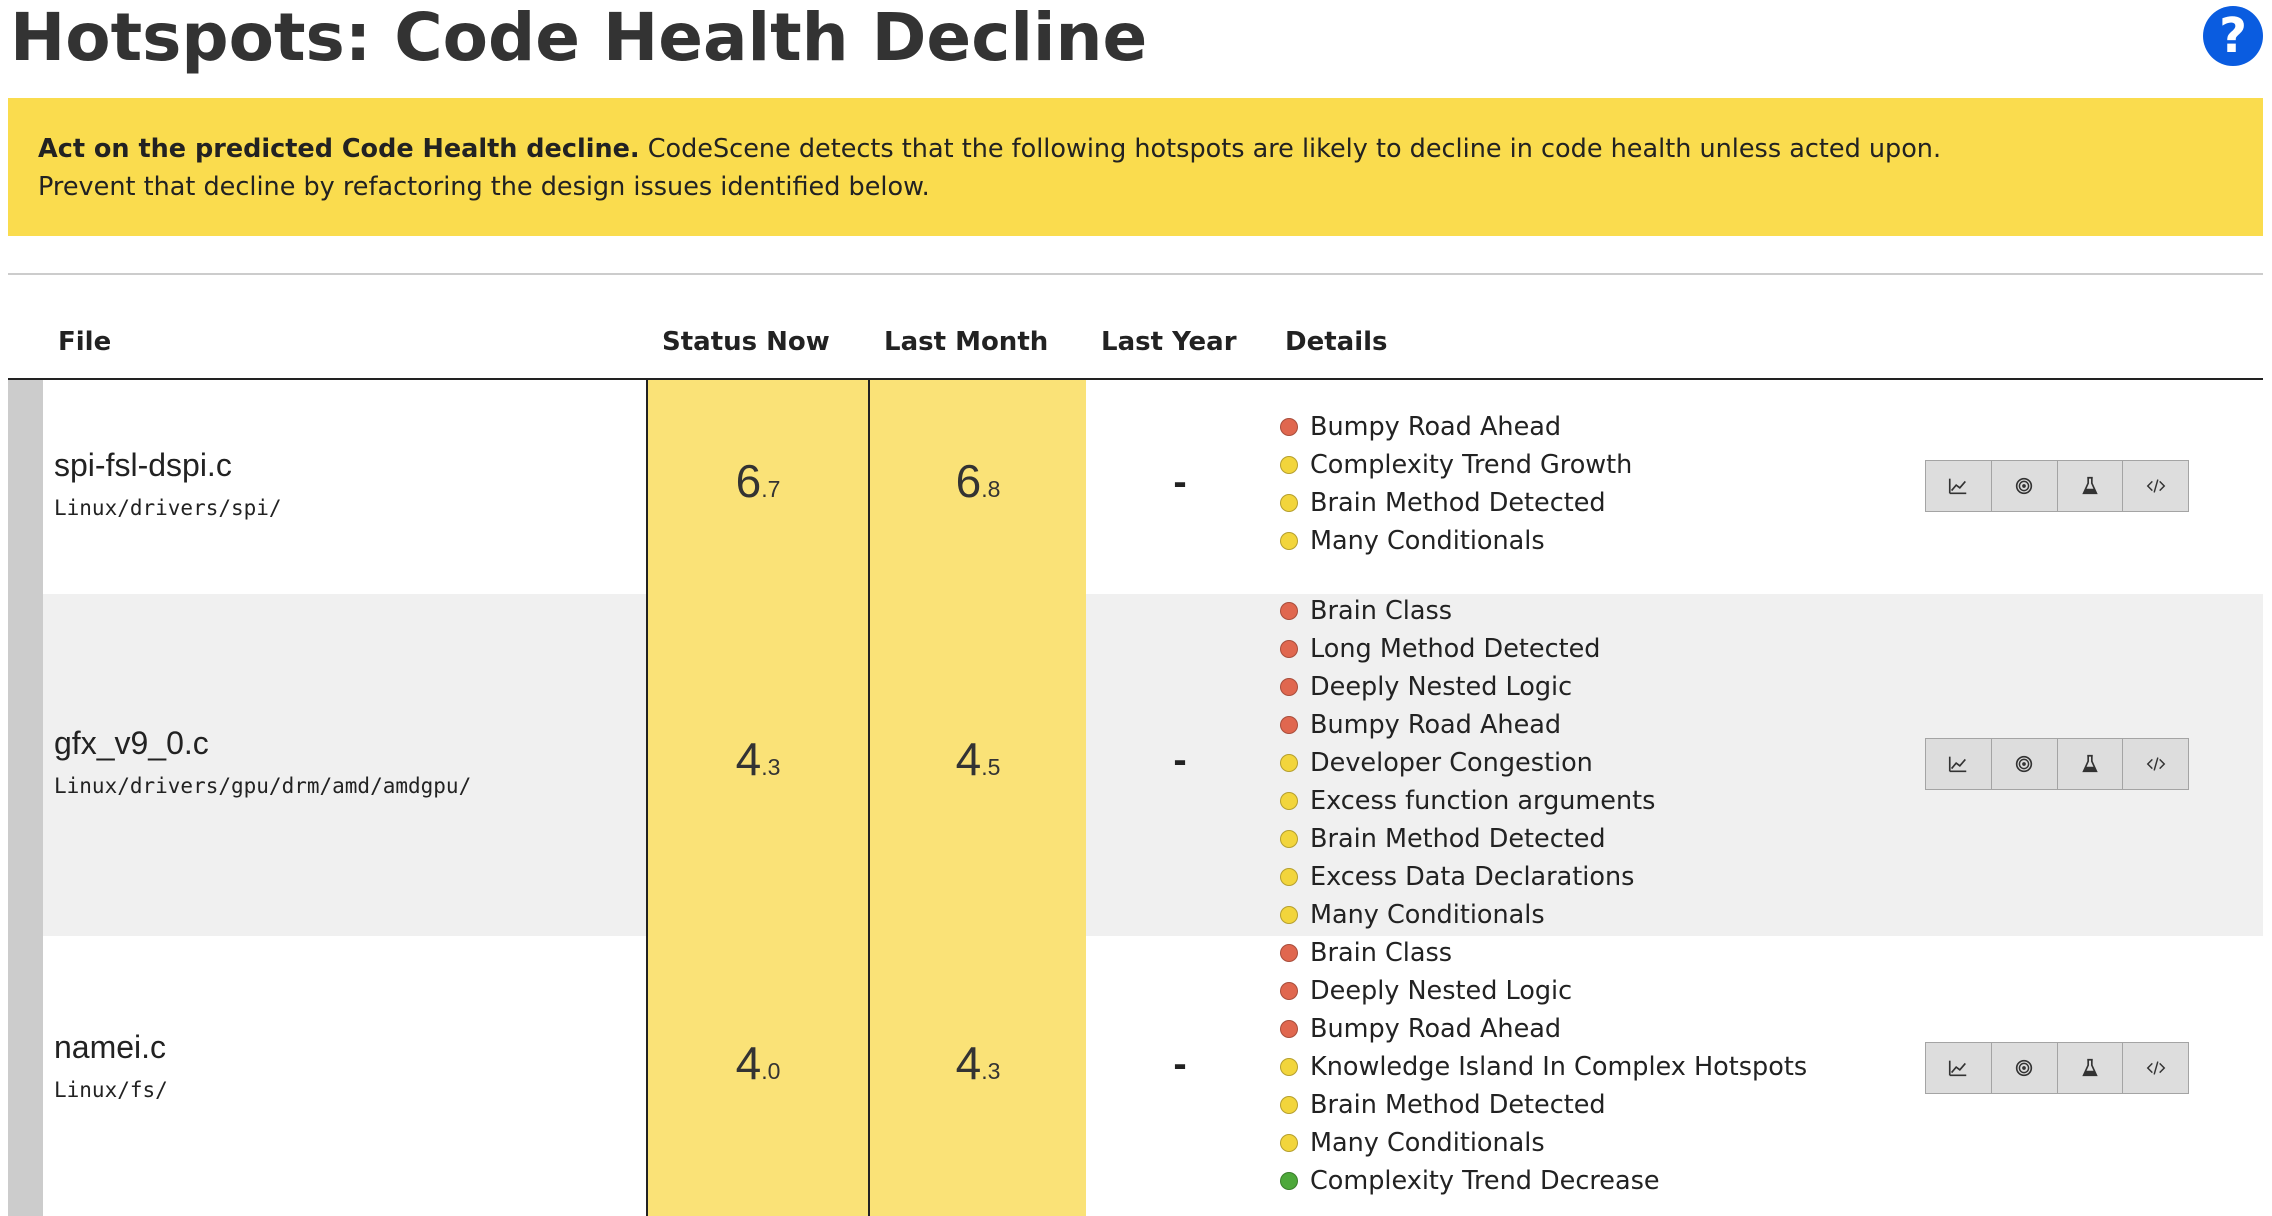  Describe the element at coordinates (1467, 877) in the screenshot. I see `detail-item: Excess Data Declarations` at that location.